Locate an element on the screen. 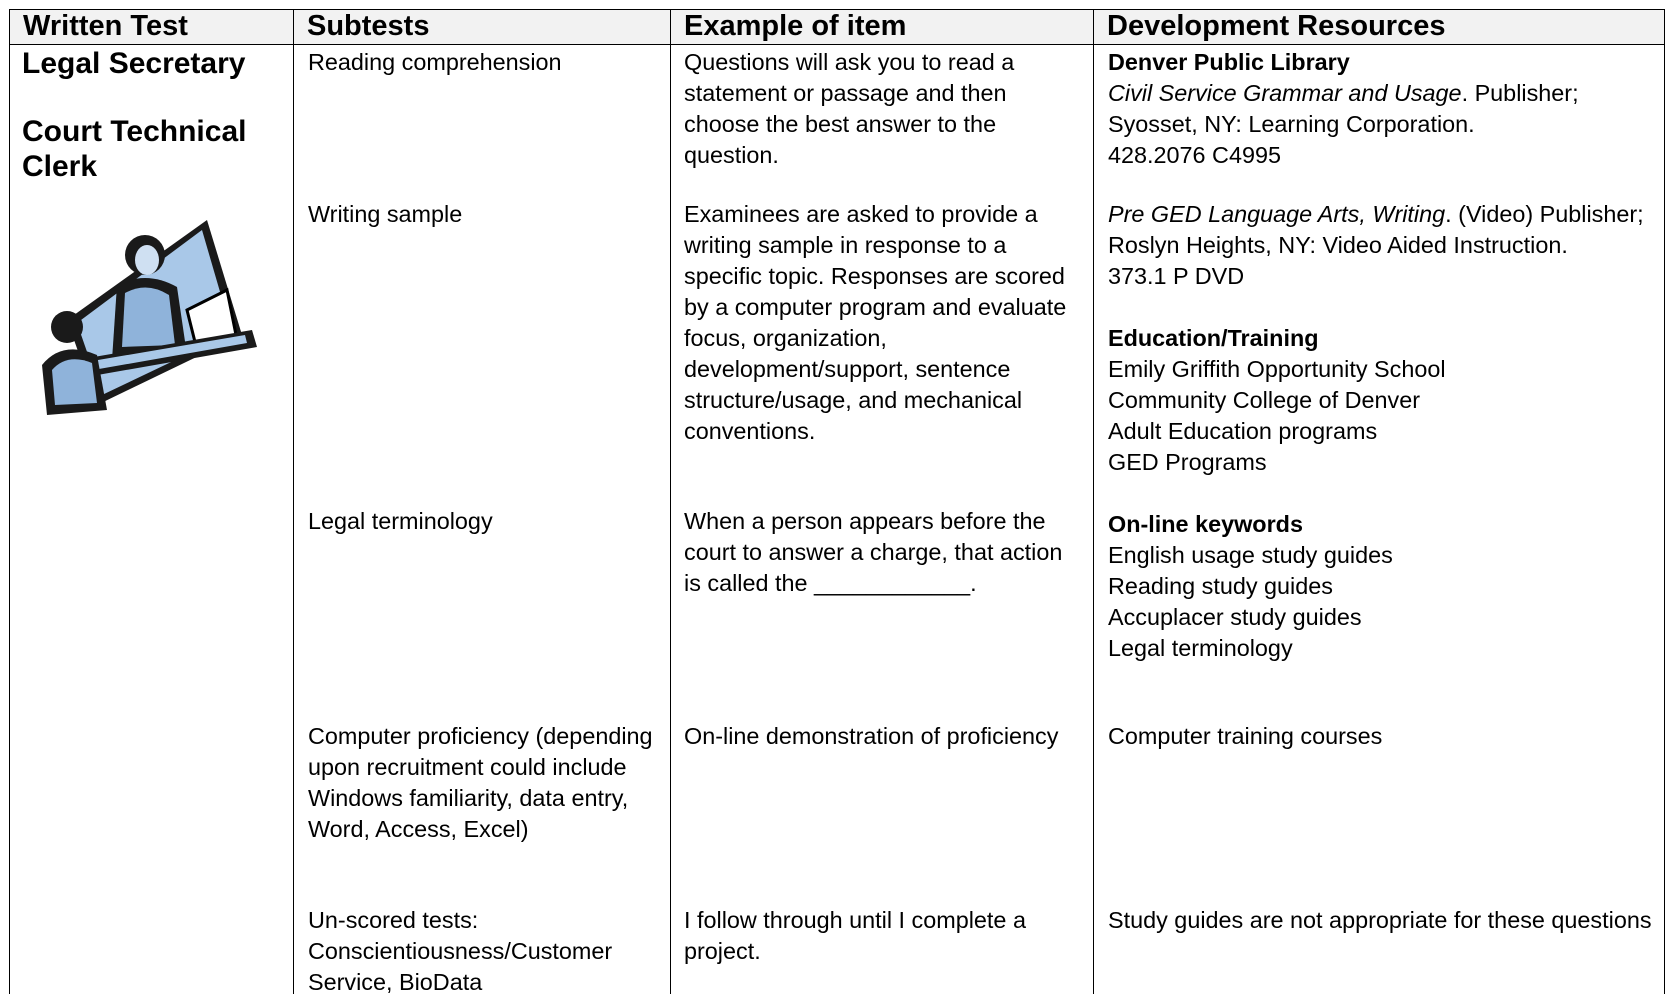 This screenshot has height=994, width=1667. resource-line: Reading study guides is located at coordinates (1384, 586).